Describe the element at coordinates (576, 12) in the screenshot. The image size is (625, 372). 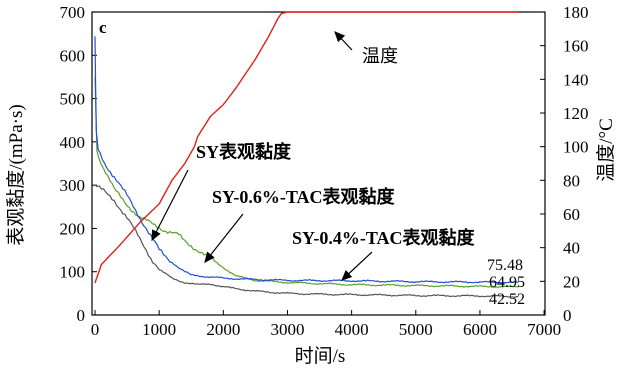
I see `y-right-tick-label: 180` at that location.